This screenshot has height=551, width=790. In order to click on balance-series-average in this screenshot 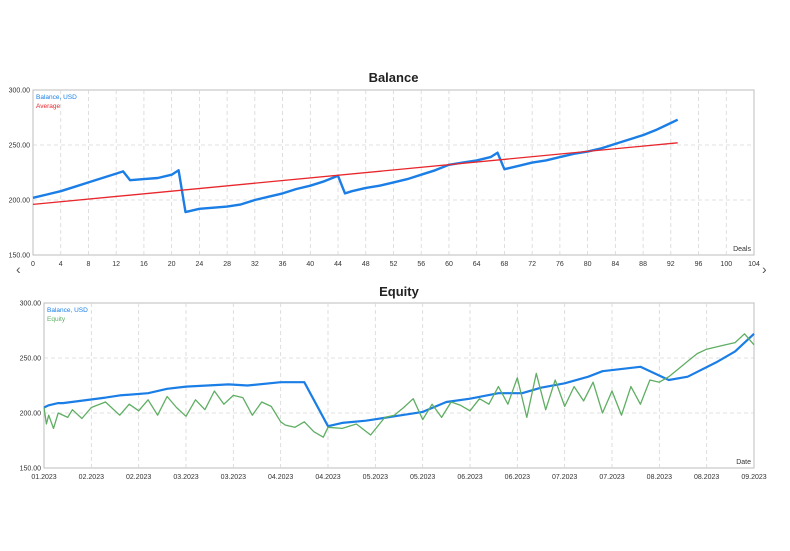, I will do `click(355, 174)`.